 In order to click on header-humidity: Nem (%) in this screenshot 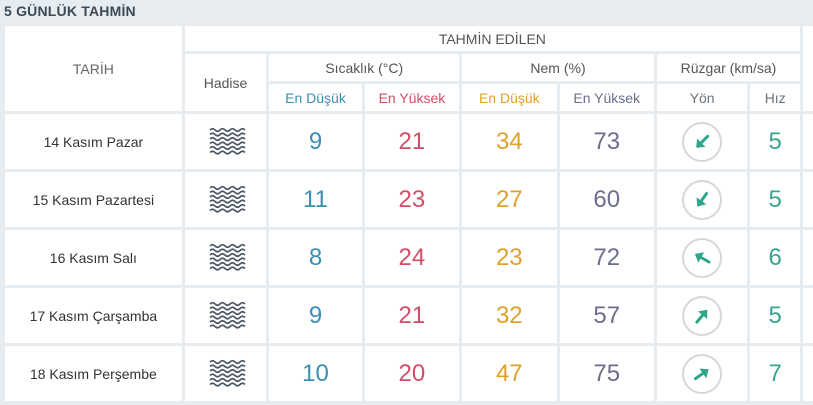, I will do `click(558, 67)`.